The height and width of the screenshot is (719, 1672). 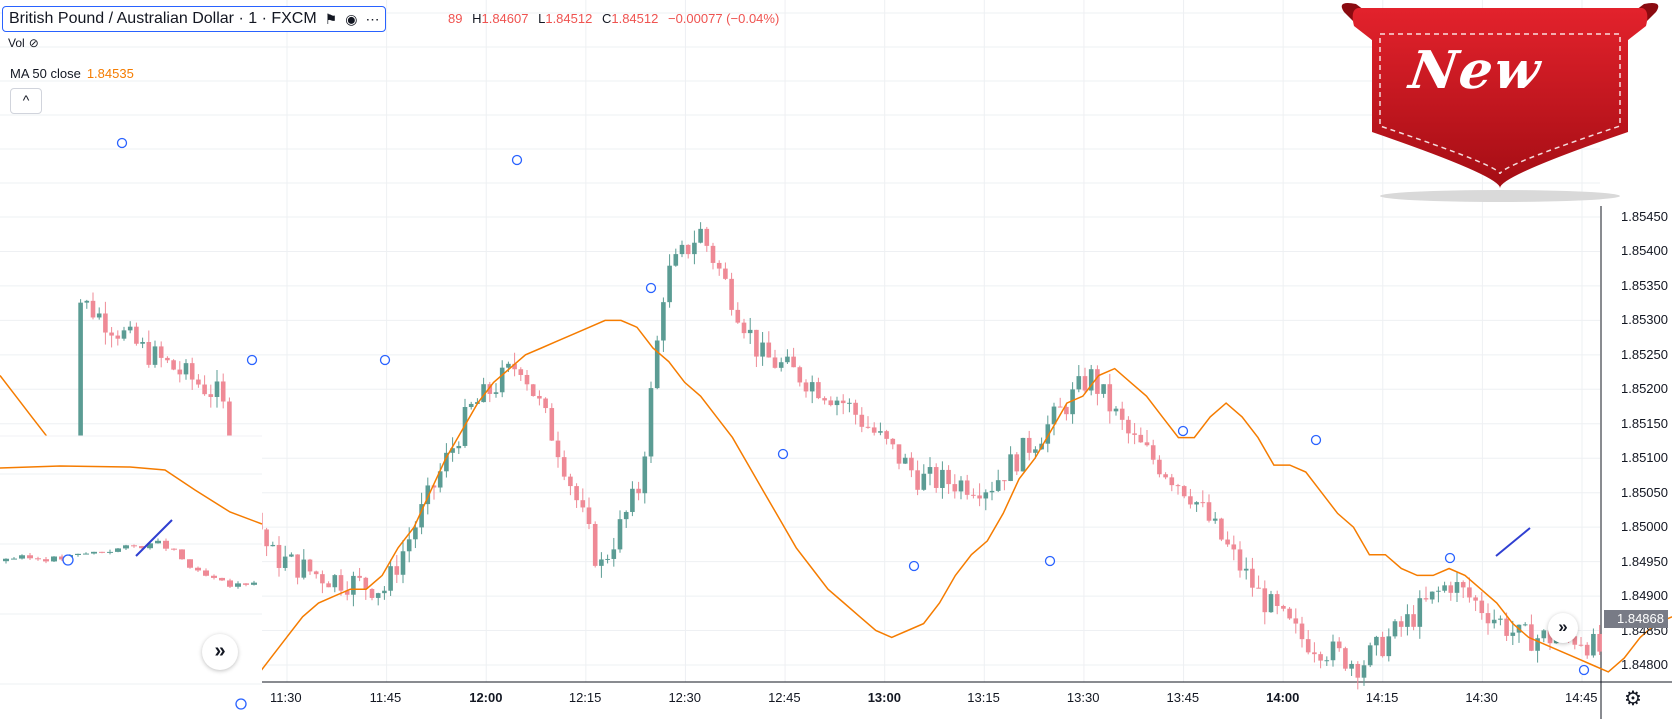 What do you see at coordinates (477, 18) in the screenshot?
I see `high-label: H` at bounding box center [477, 18].